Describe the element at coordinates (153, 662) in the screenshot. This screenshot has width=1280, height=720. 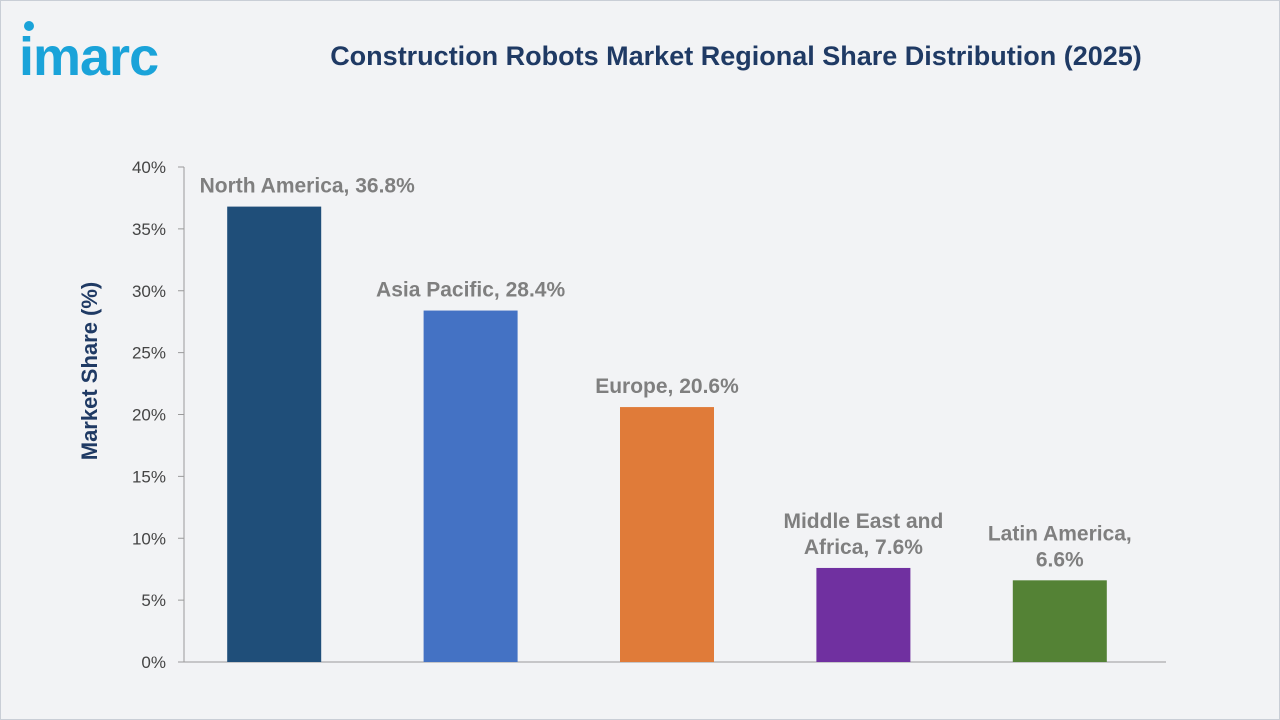
I see `y-tick-label: 0%` at that location.